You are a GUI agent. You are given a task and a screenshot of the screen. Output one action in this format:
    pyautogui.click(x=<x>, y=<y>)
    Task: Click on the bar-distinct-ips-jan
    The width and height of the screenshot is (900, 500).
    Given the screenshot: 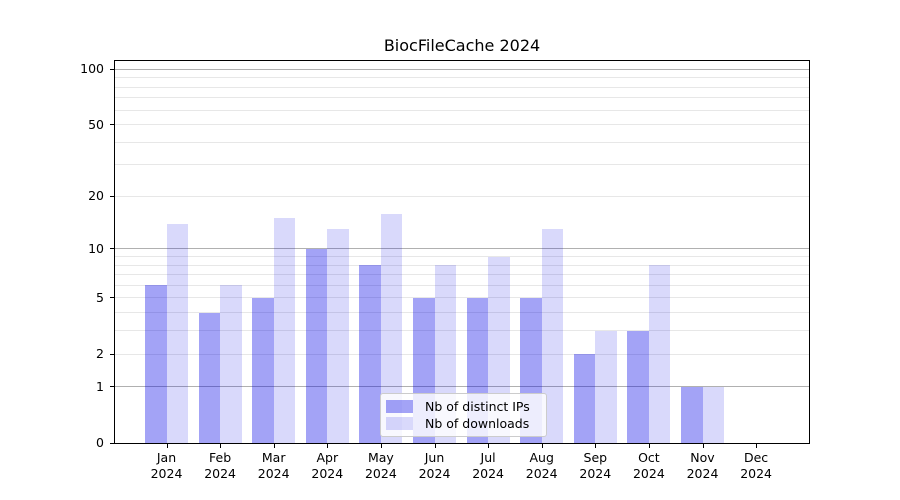 What is the action you would take?
    pyautogui.click(x=156, y=364)
    